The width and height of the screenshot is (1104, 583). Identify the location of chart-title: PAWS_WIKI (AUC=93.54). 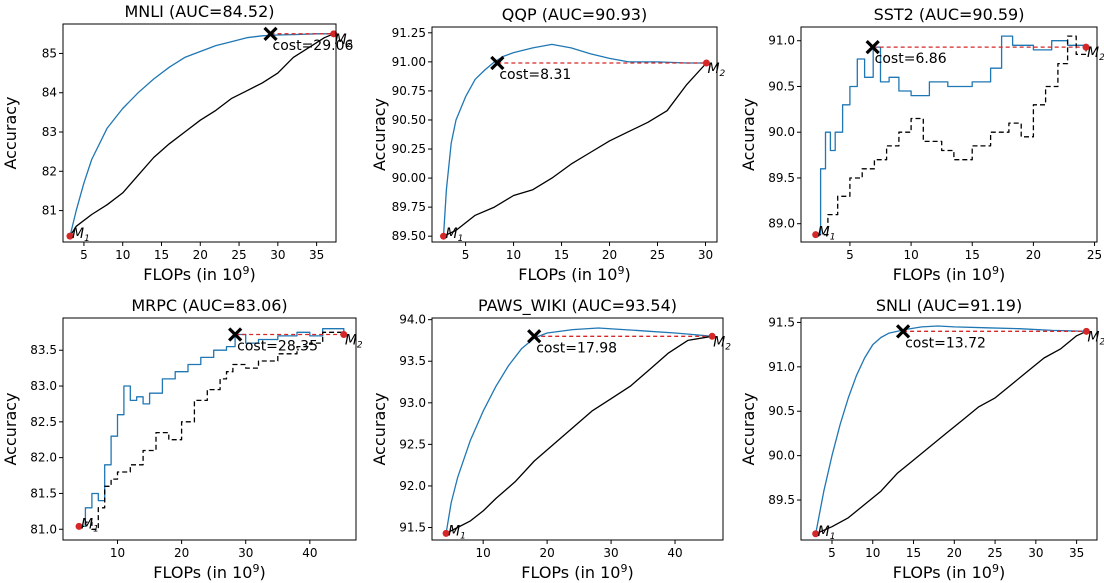
(577, 306).